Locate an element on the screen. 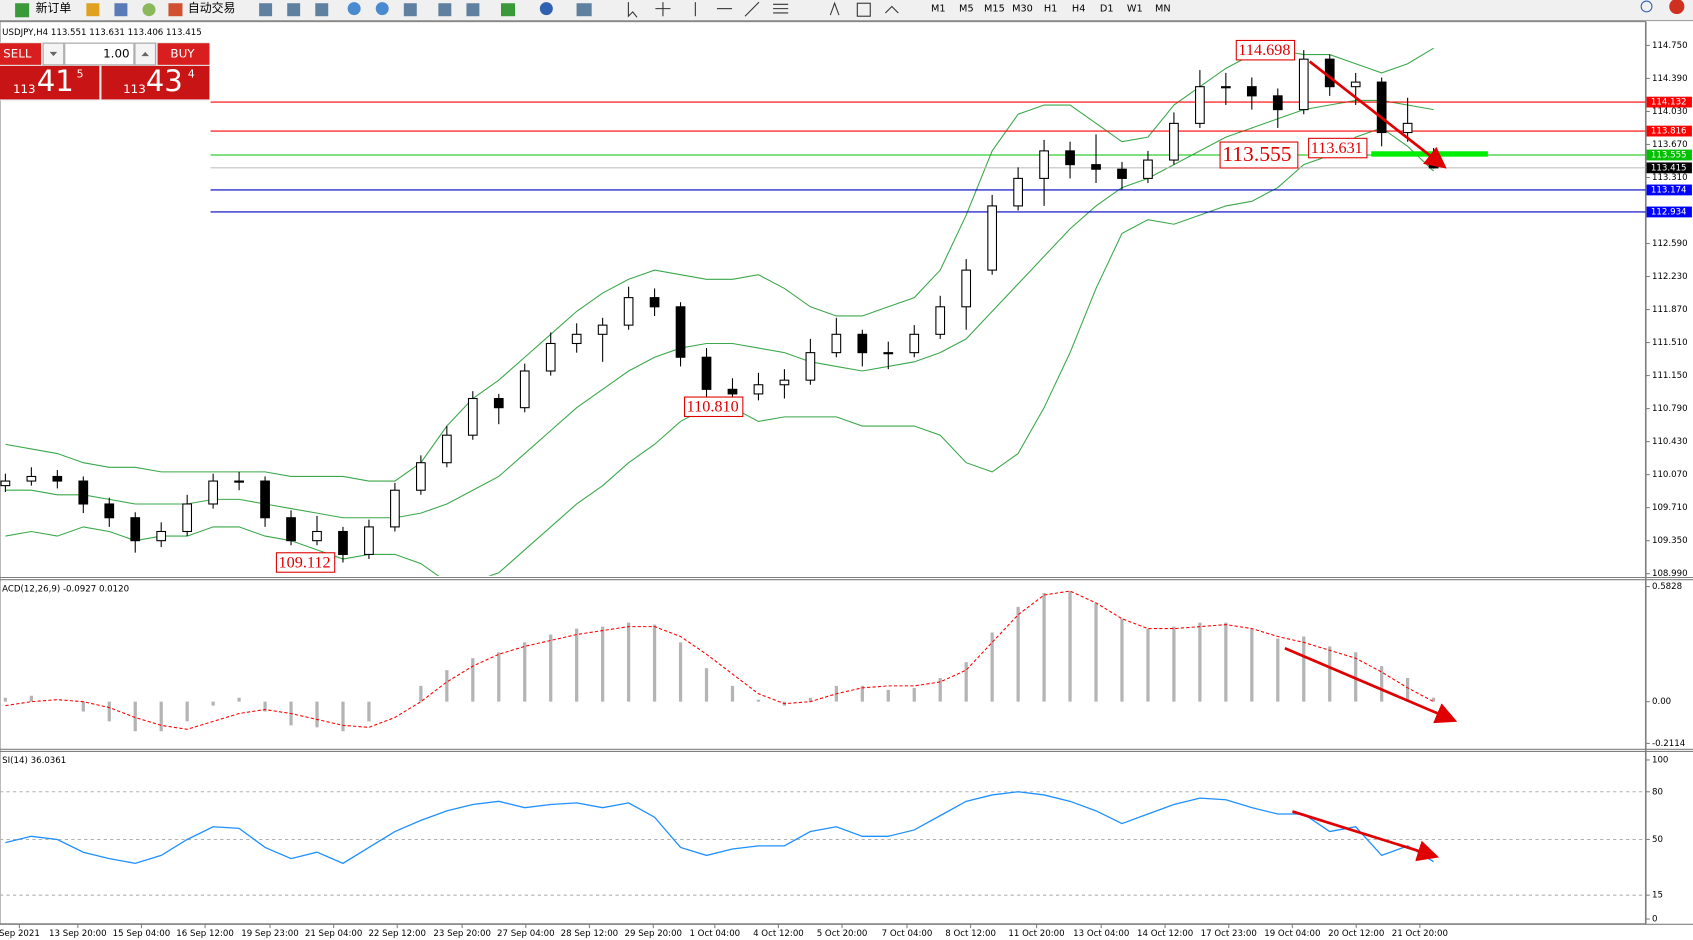  bid-big-figure: 113 is located at coordinates (24, 89).